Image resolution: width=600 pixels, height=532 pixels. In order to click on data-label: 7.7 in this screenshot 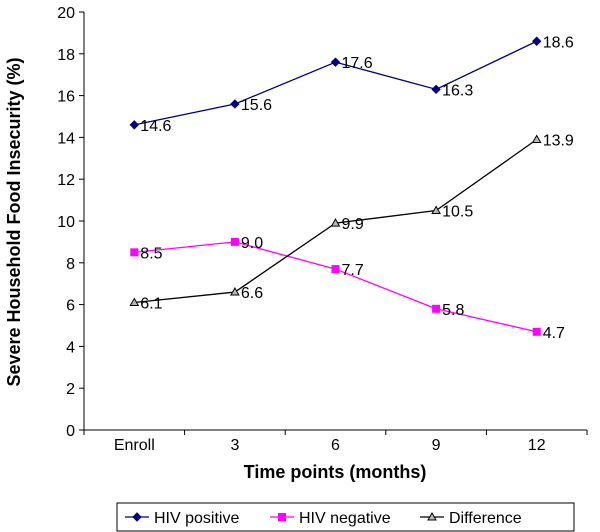, I will do `click(353, 270)`.